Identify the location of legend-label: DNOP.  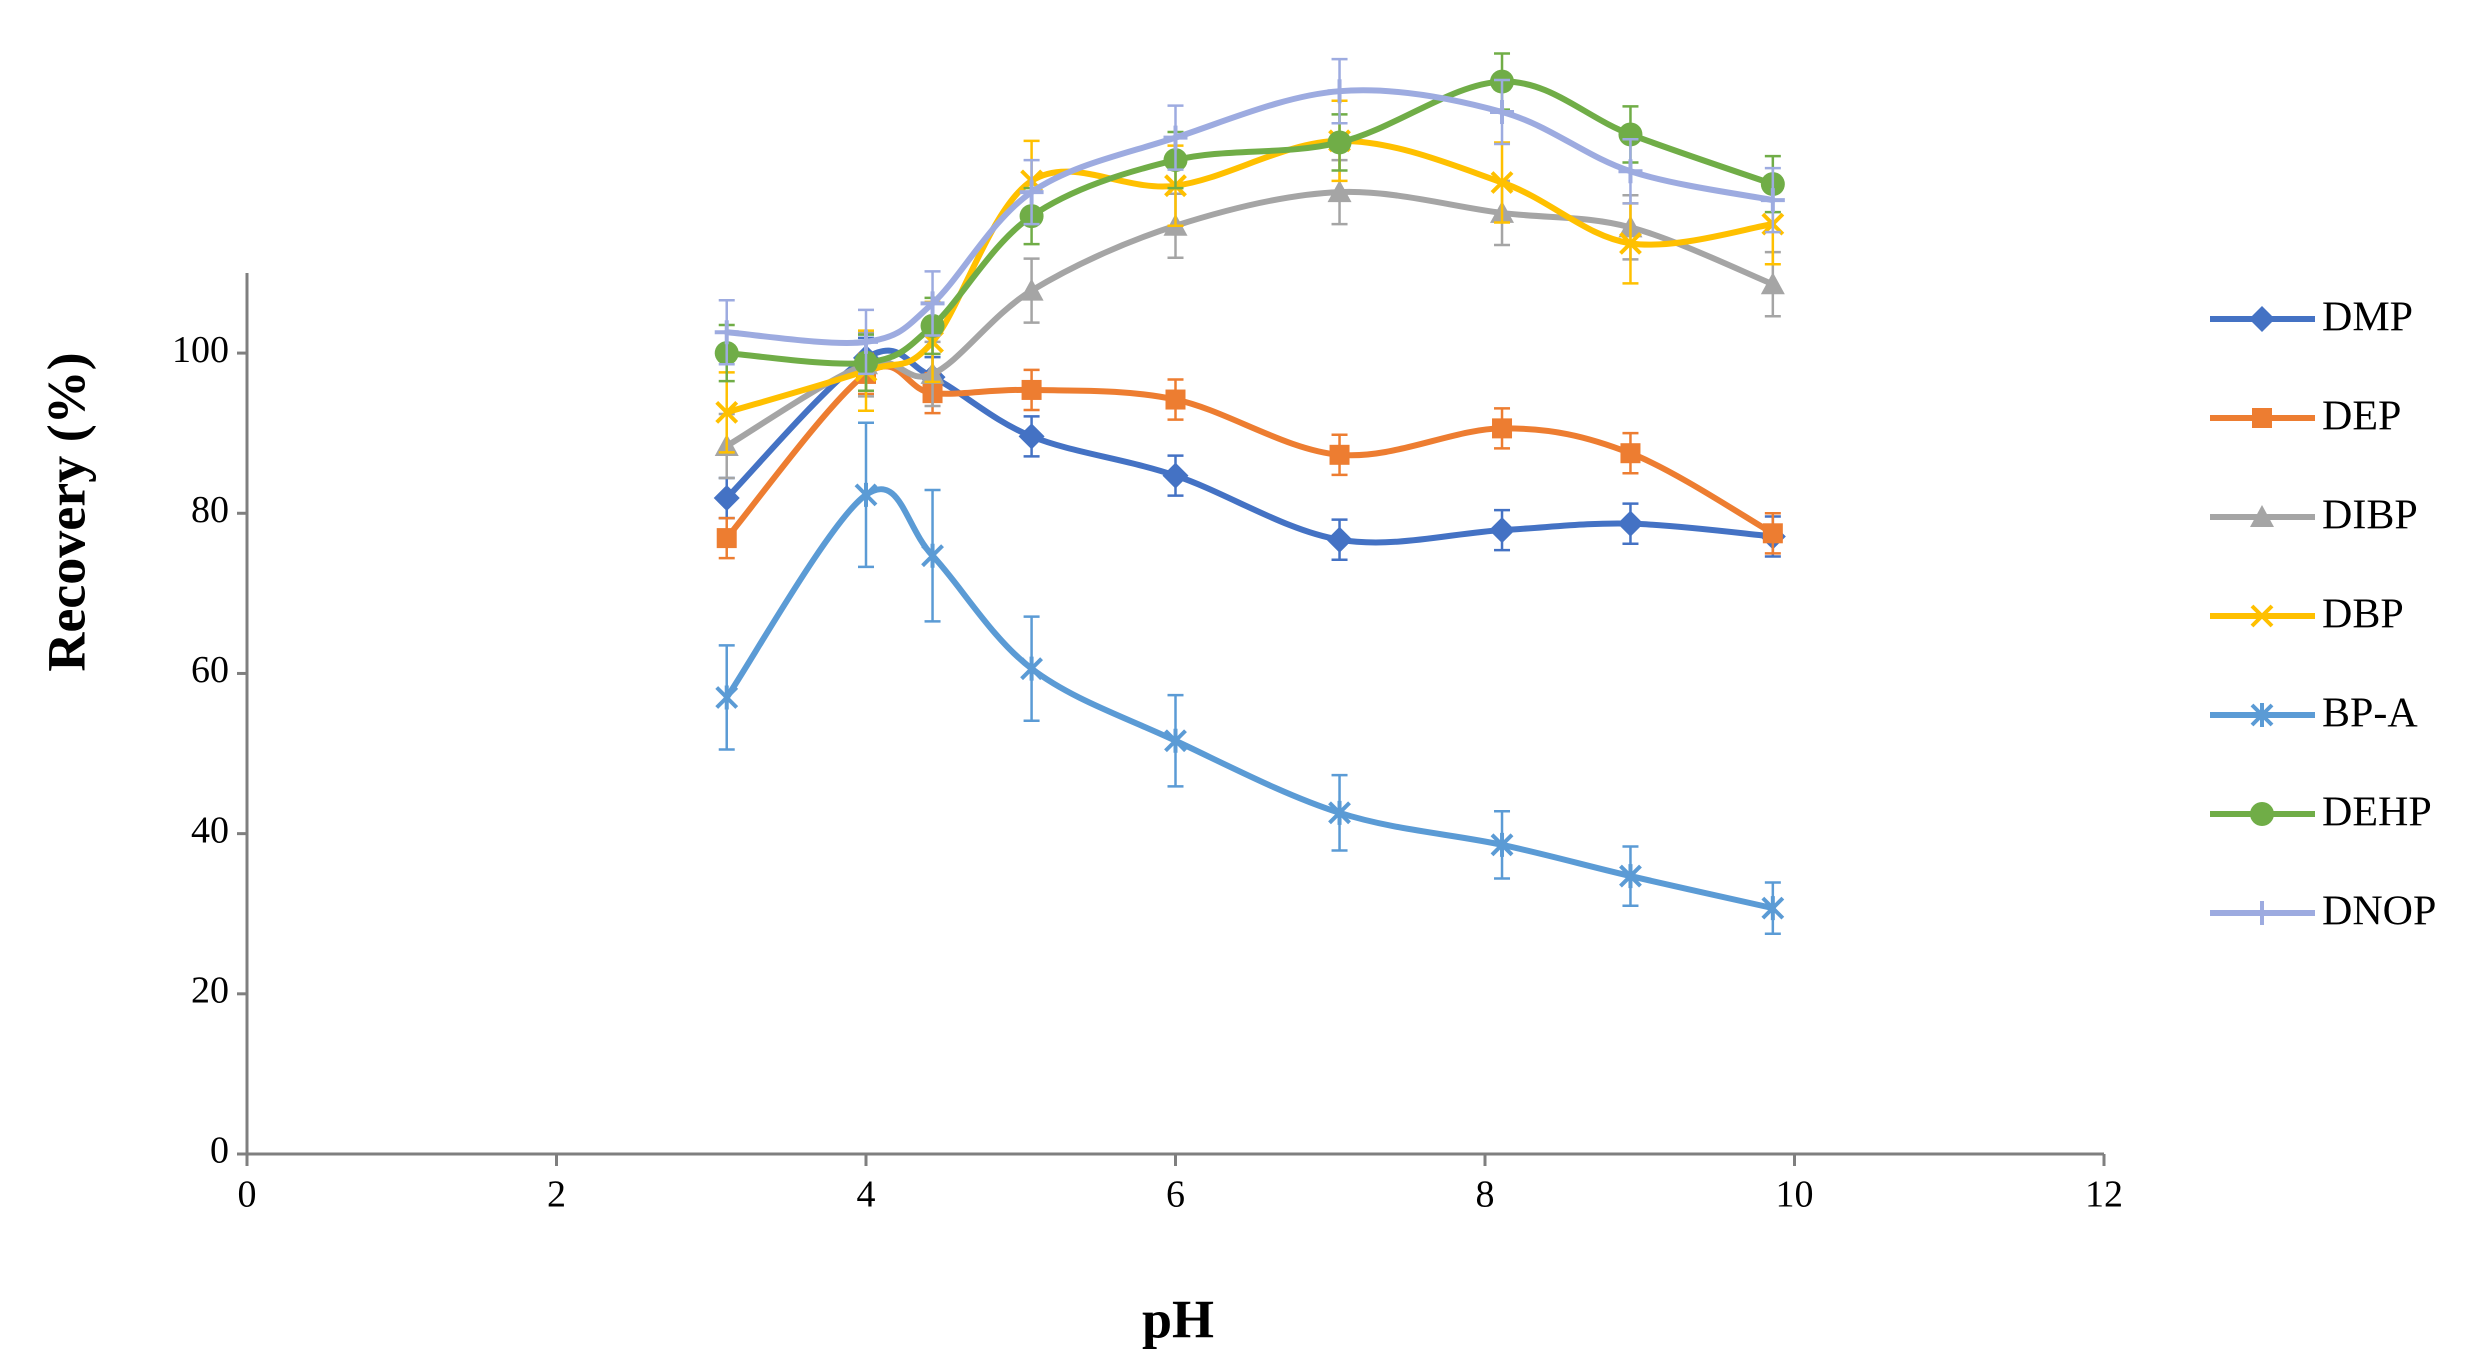
(2379, 912).